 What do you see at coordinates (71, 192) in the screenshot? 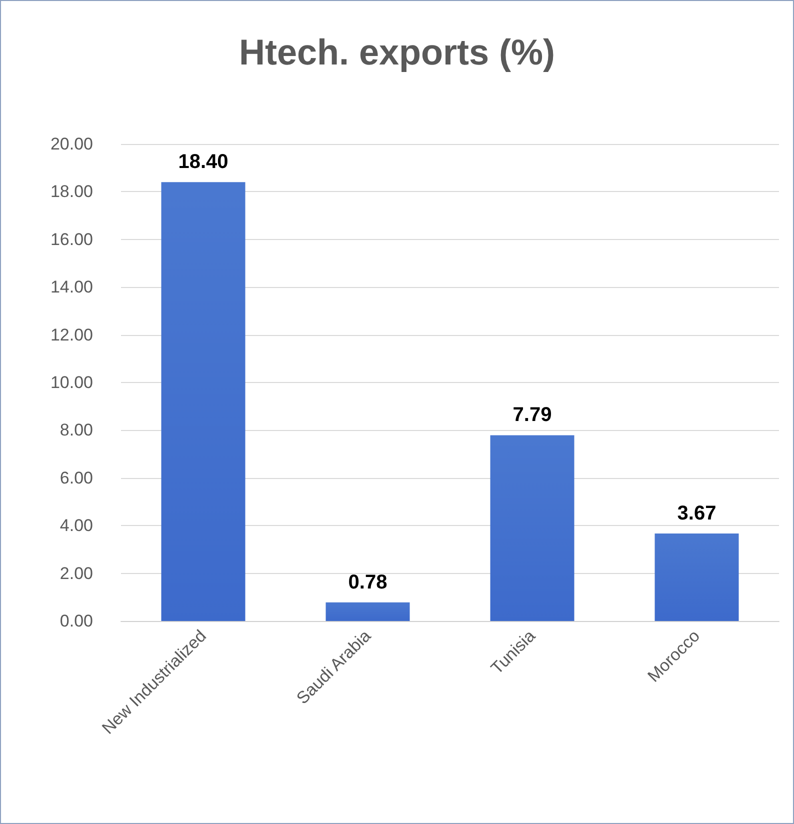
I see `y-tick-label: 18.00` at bounding box center [71, 192].